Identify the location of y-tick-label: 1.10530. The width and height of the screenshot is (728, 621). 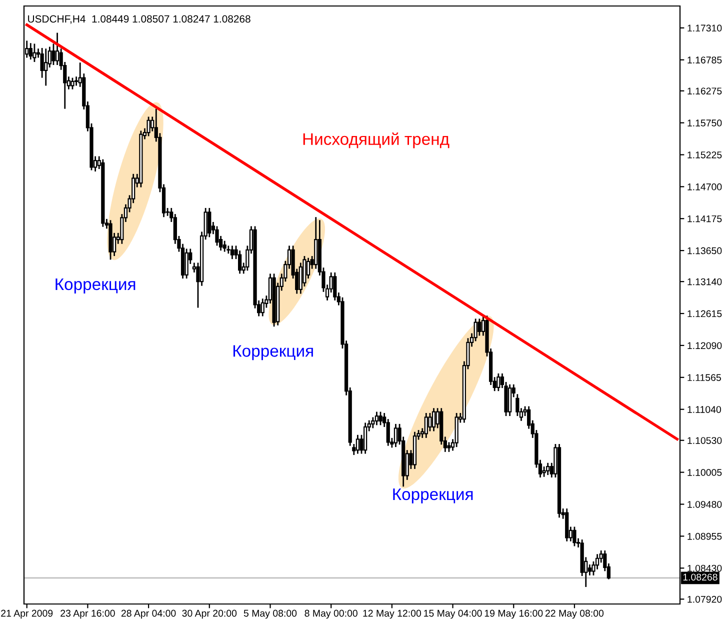
(705, 440).